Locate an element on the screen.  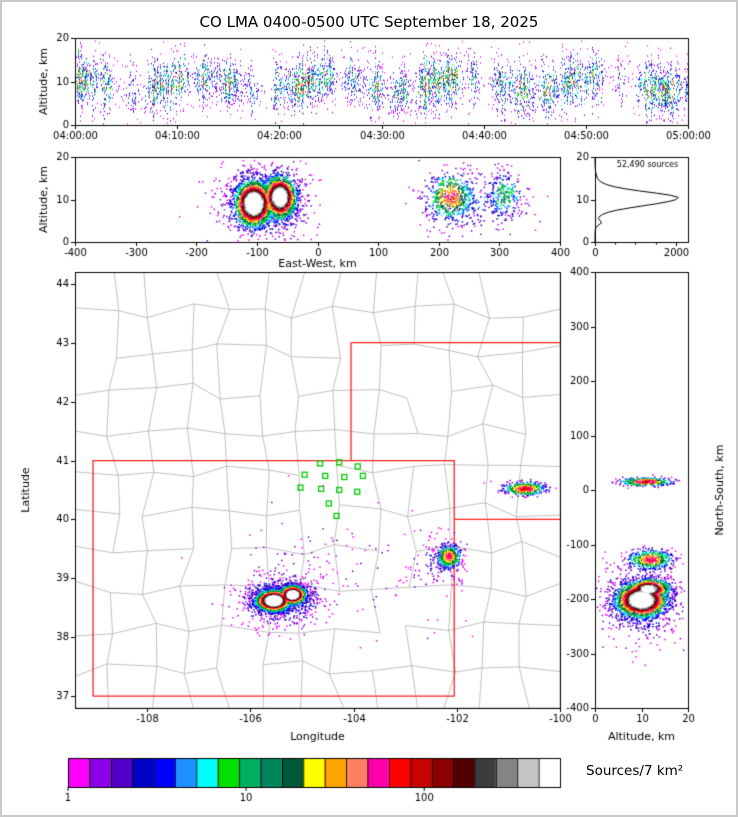
north-south-altitude-panel is located at coordinates (649, 505).